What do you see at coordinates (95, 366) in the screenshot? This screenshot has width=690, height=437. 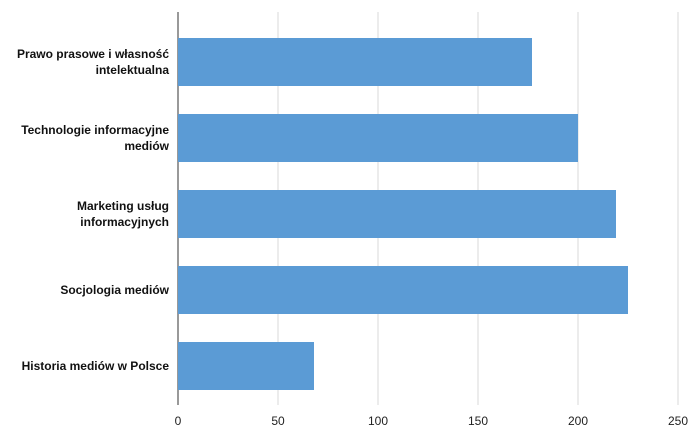 I see `y-tick-label: Historia mediów w Polsce` at bounding box center [95, 366].